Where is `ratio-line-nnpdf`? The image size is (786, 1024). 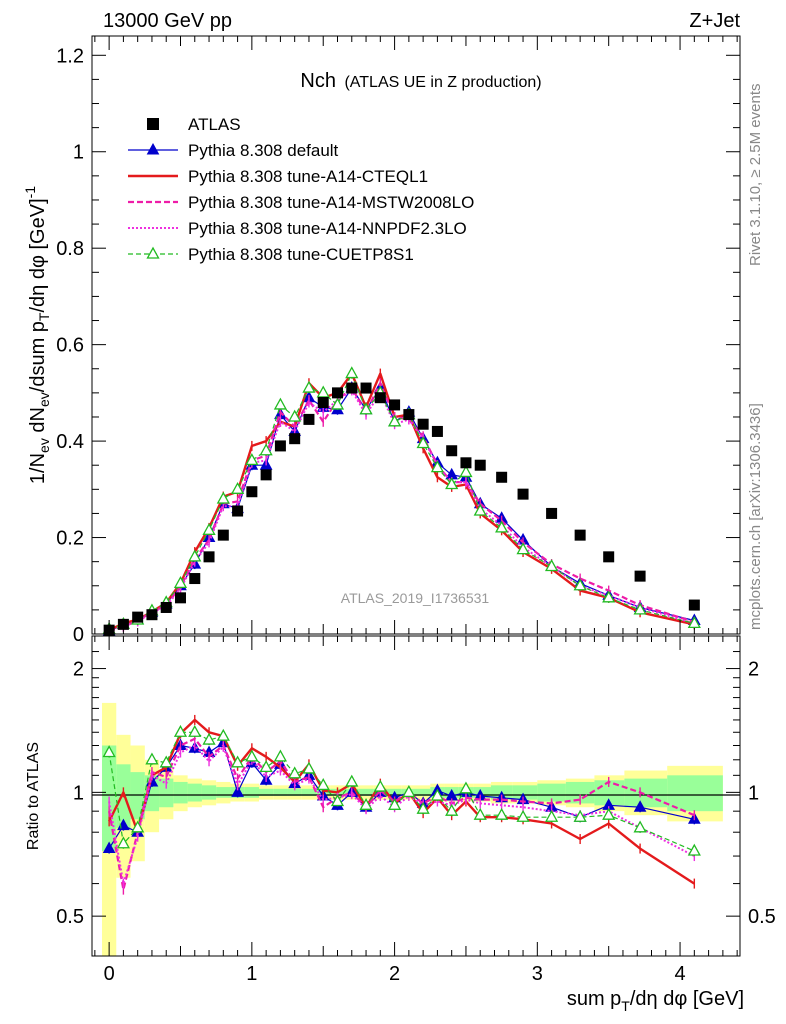 ratio-line-nnpdf is located at coordinates (401, 814).